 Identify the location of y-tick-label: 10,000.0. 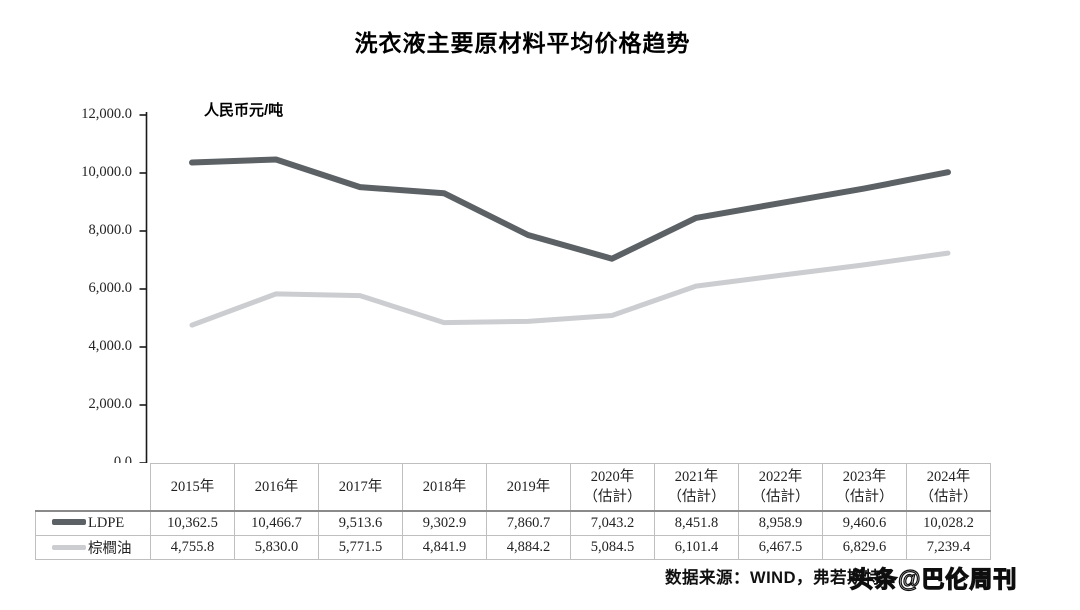
(106, 172).